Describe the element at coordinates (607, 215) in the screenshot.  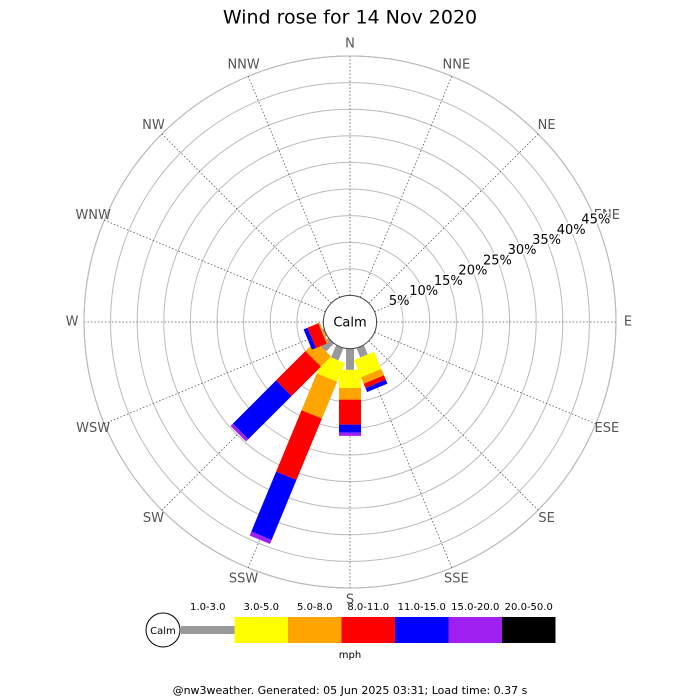
I see `direction-label: ENE` at that location.